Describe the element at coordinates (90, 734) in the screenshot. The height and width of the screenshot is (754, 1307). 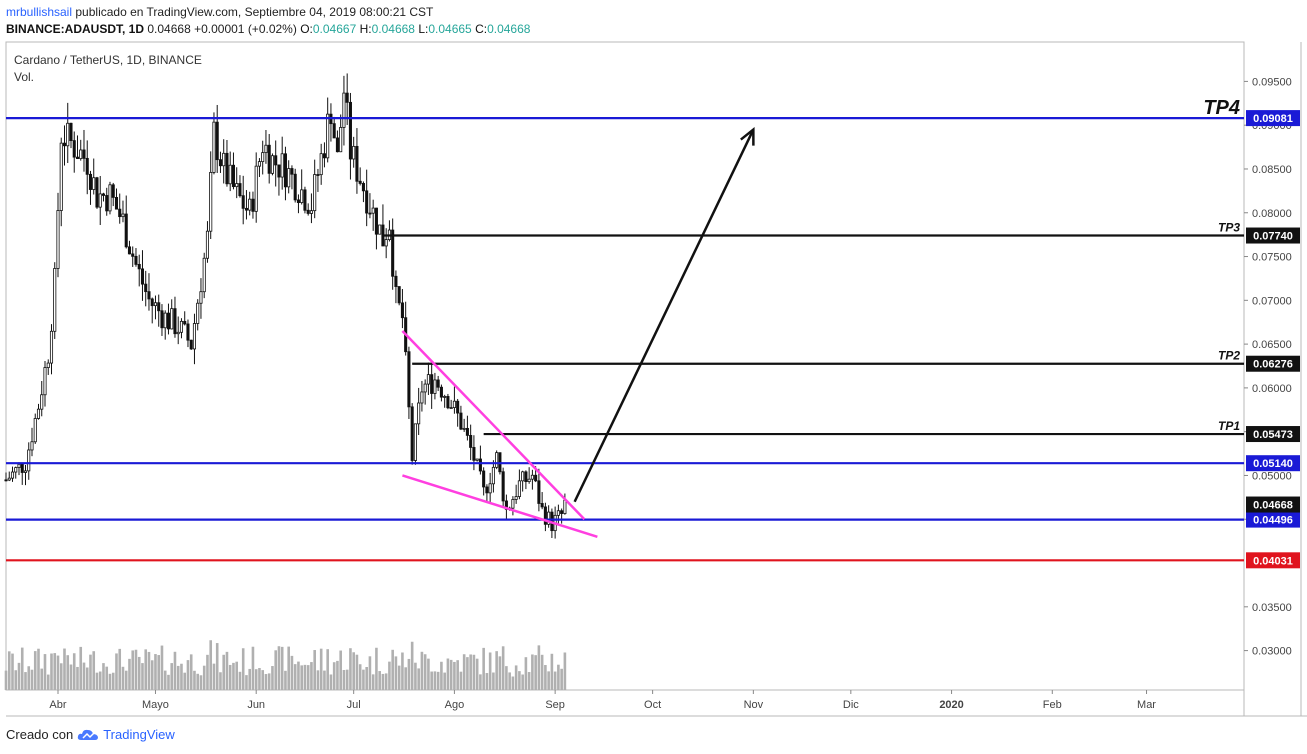
I see `footer: Creado con TradingView` at that location.